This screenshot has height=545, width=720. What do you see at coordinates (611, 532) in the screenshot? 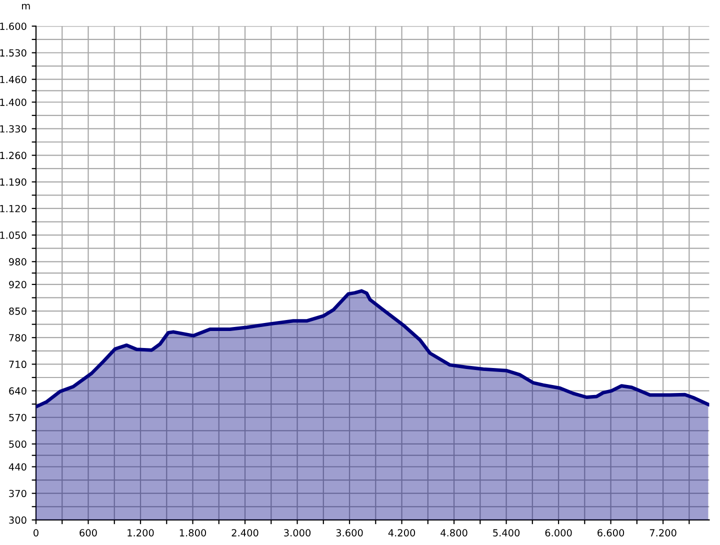
I see `x-tick-label: 6.600` at bounding box center [611, 532].